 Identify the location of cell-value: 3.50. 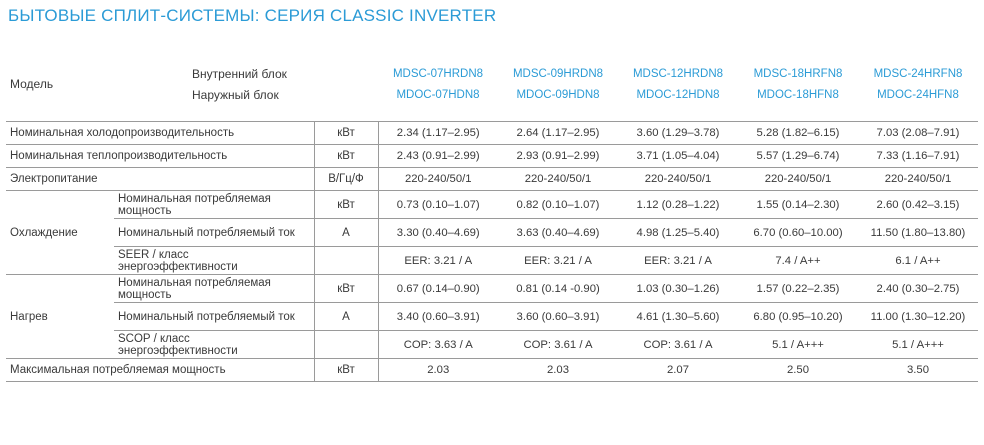
(918, 370).